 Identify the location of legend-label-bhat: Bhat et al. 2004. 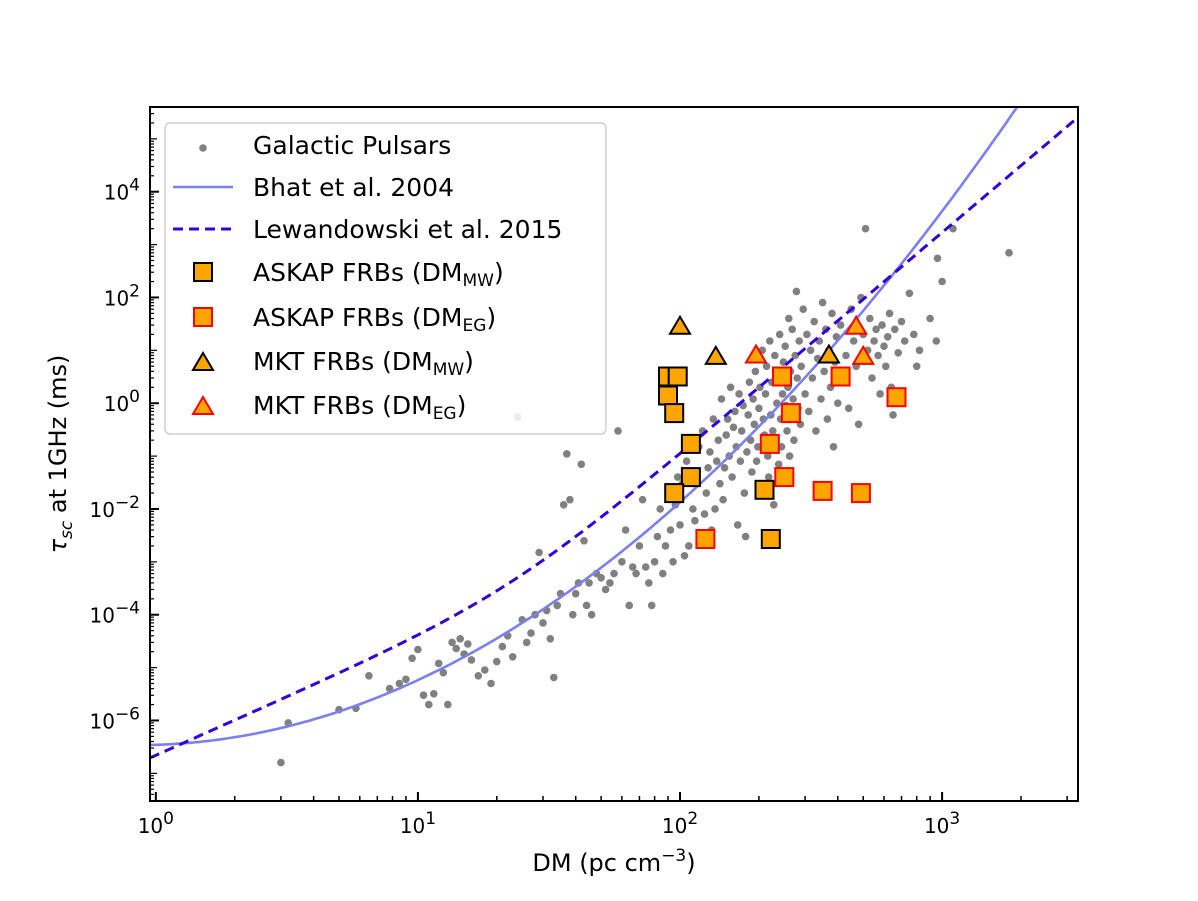
(353, 187).